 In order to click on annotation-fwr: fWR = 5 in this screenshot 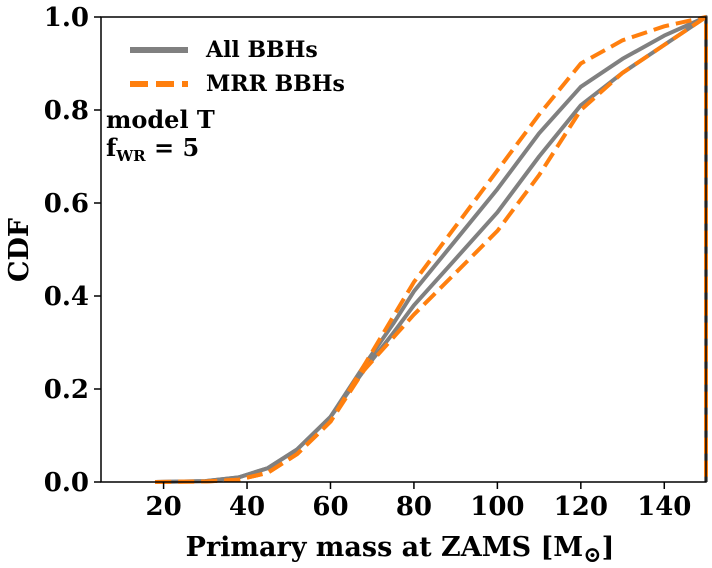, I will do `click(152, 149)`.